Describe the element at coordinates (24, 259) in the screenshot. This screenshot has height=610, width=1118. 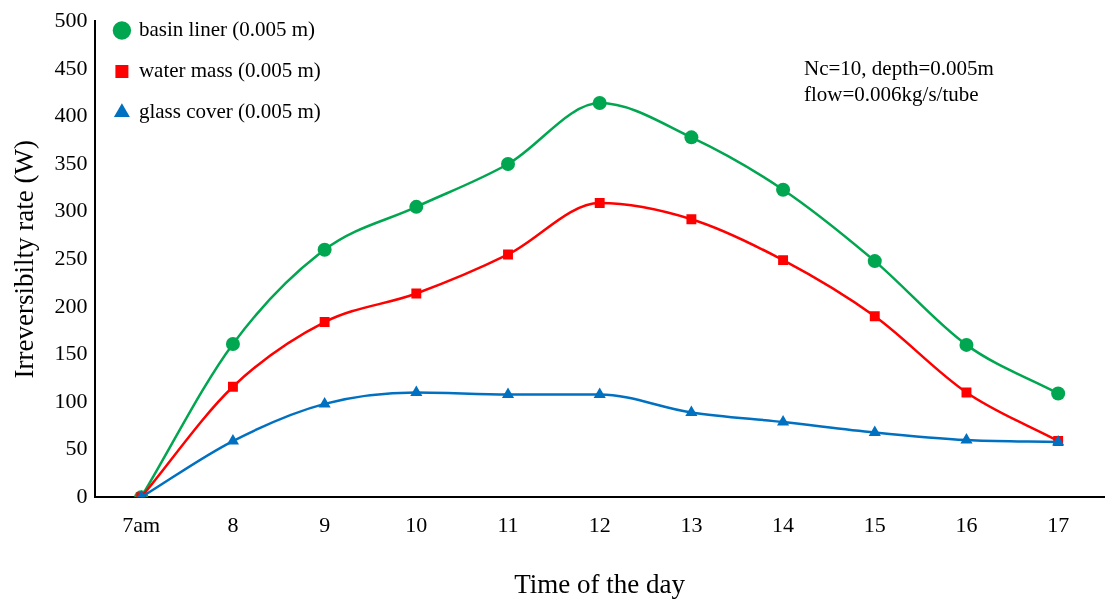
I see `y-axis-title: Irreversibilty rate (W)` at that location.